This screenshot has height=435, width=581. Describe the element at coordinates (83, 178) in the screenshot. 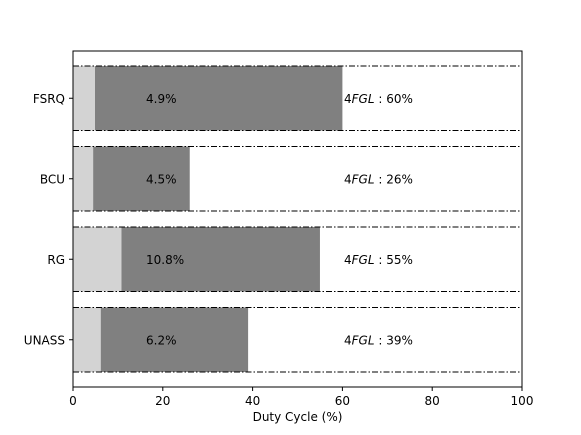

I see `bar-fraction-bcu` at that location.